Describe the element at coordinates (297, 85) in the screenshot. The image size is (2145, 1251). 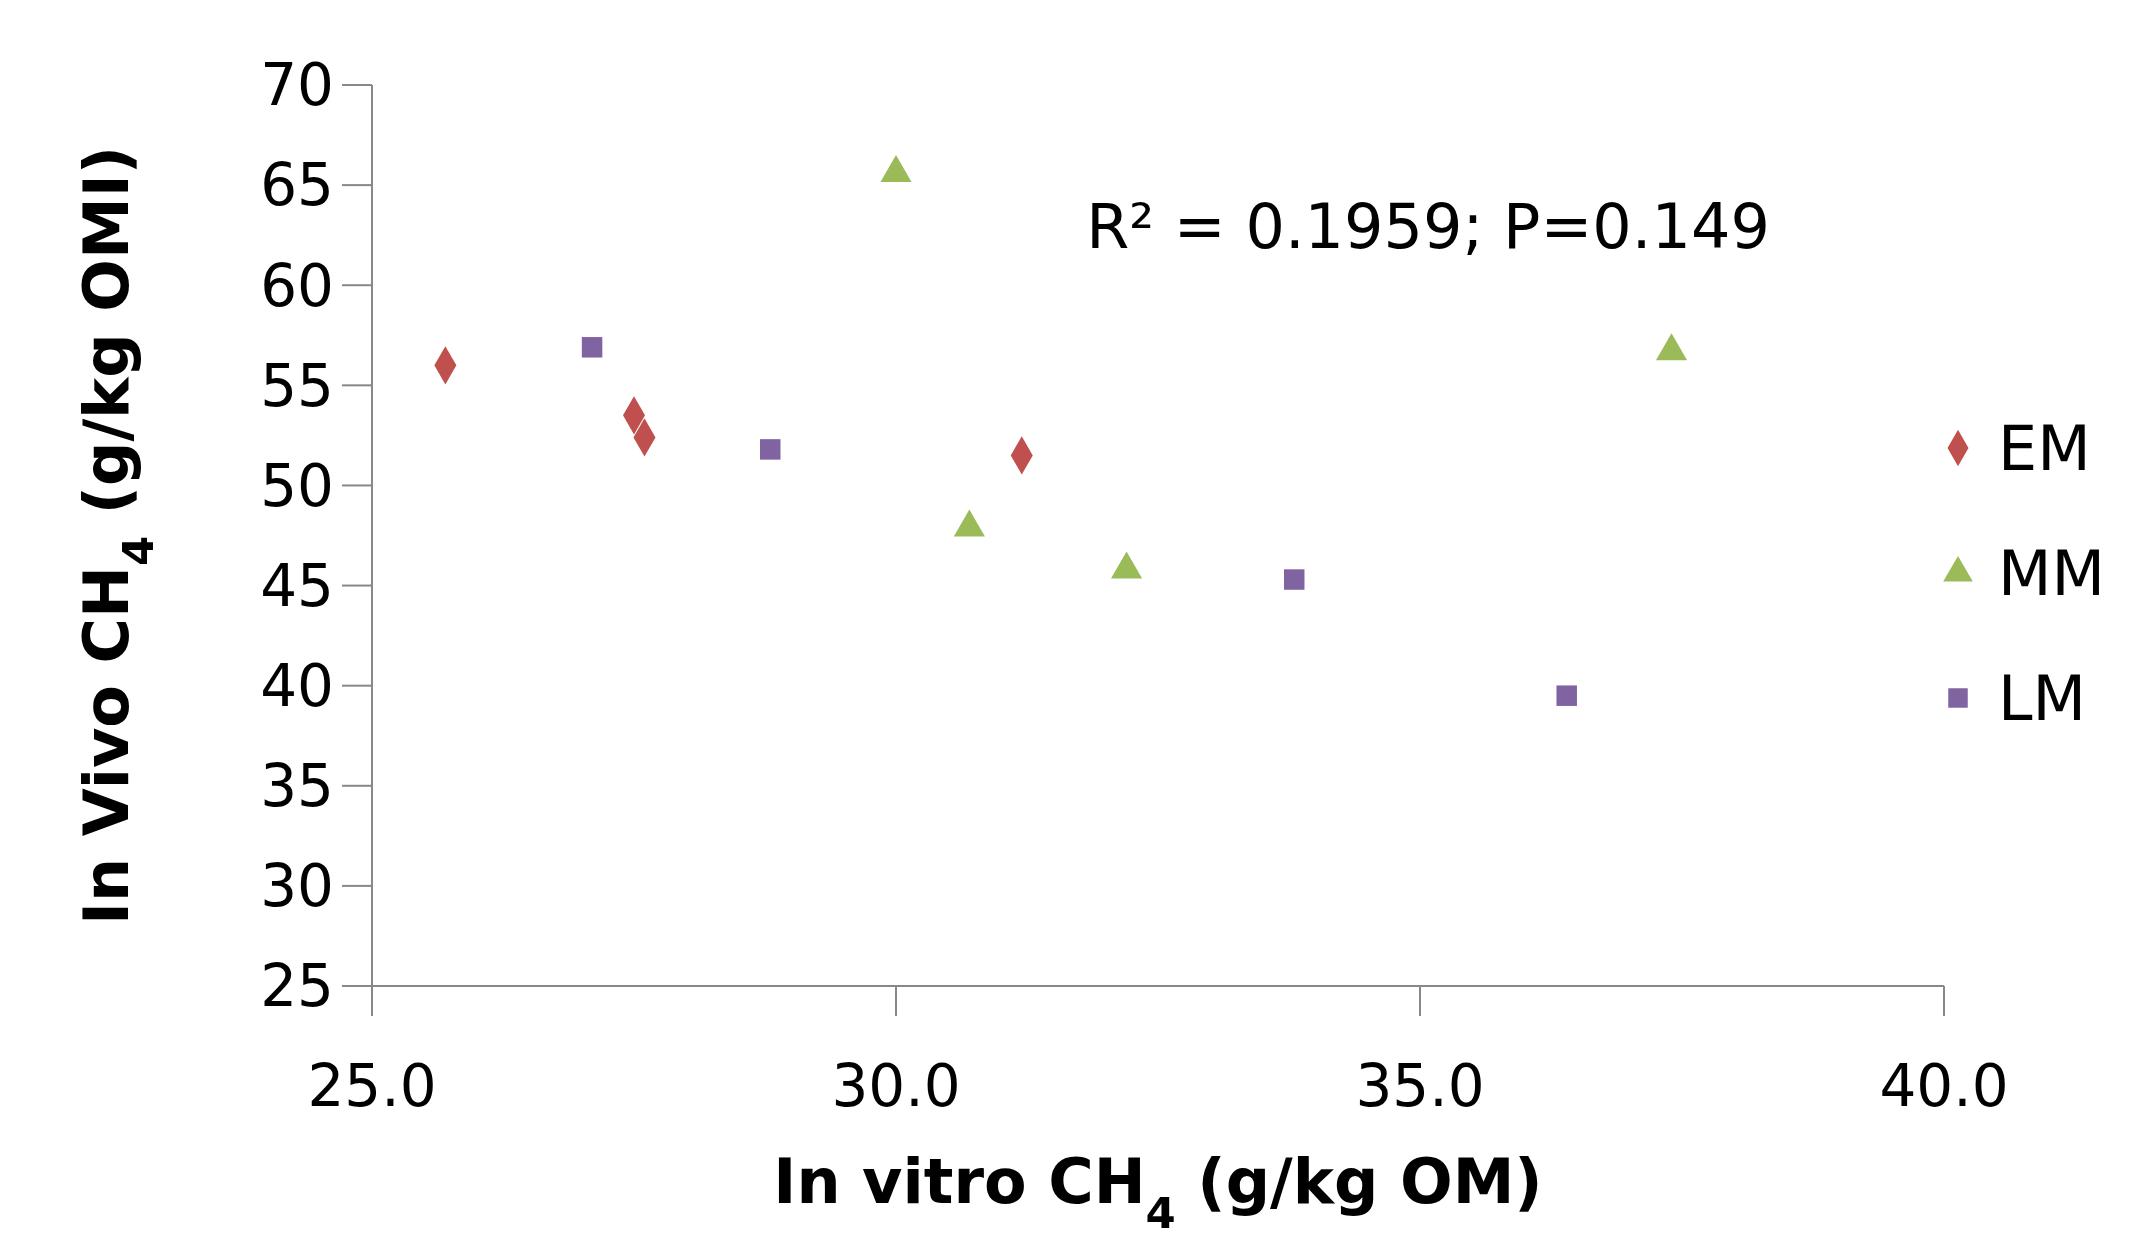
I see `y-tick-label: 70` at that location.